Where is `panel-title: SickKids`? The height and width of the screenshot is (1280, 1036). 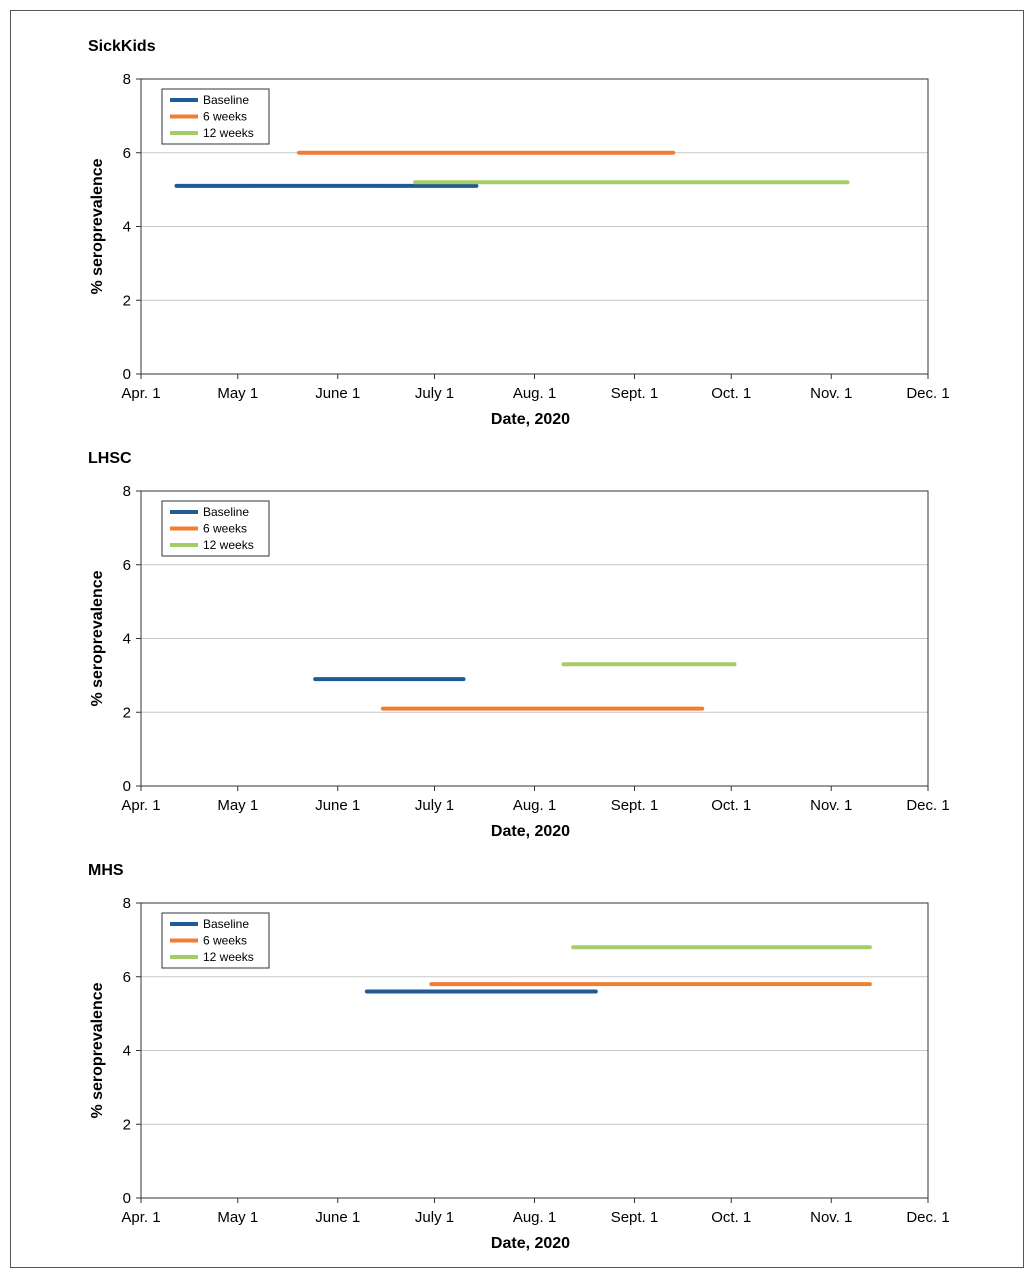
panel-title: SickKids is located at coordinates (122, 46).